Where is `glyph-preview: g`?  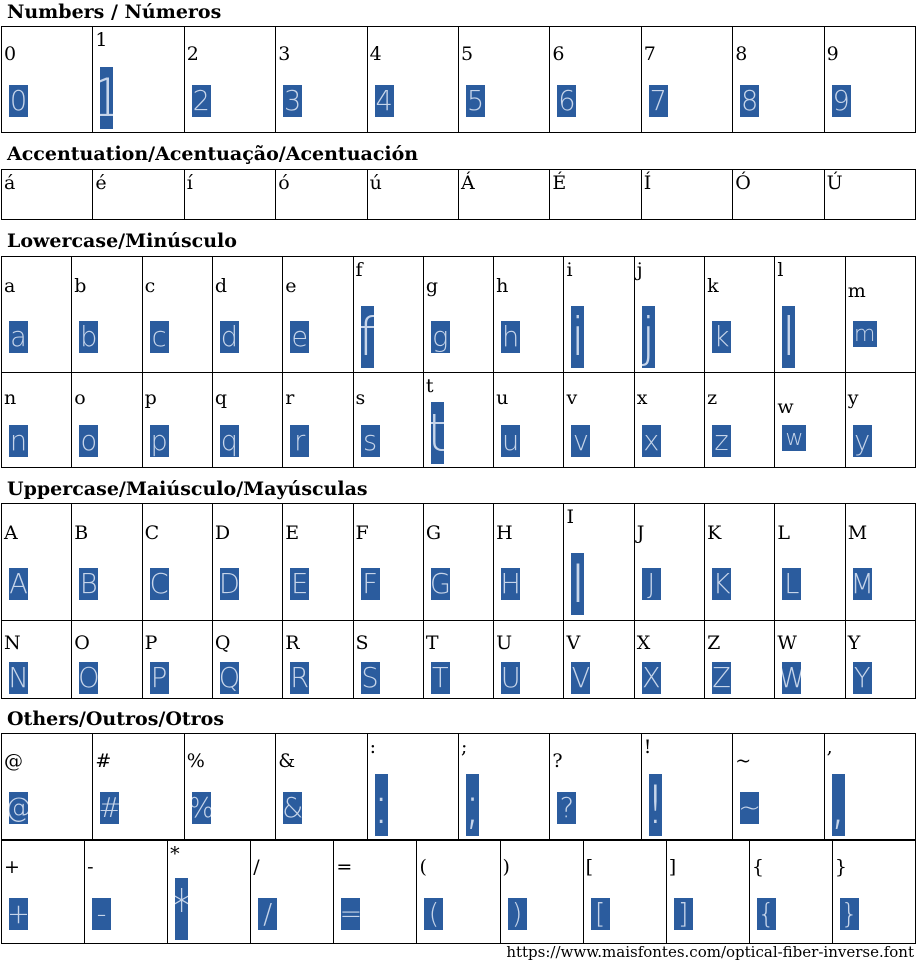
glyph-preview: g is located at coordinates (440, 337).